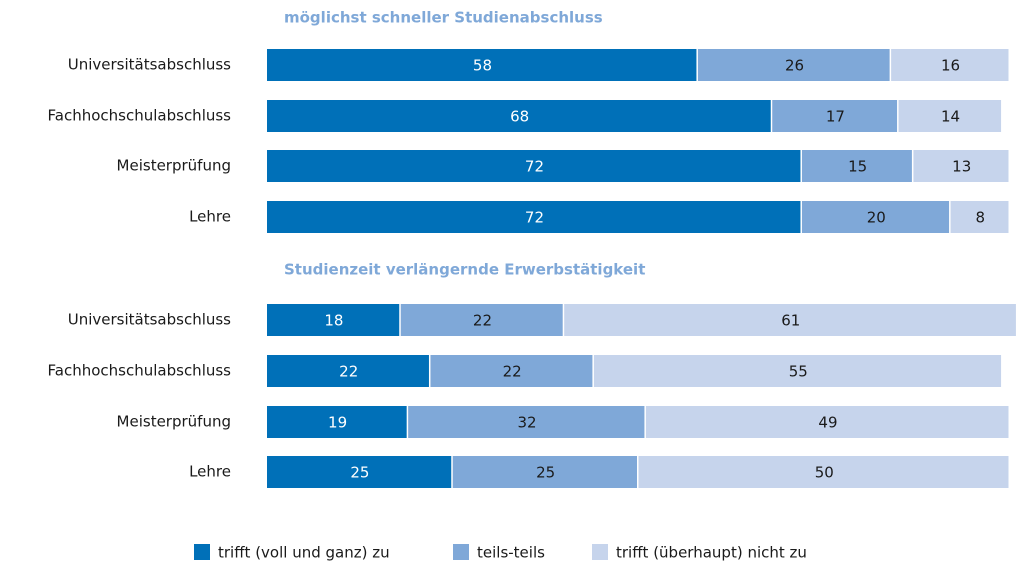  I want to click on data-label: 18, so click(333, 321).